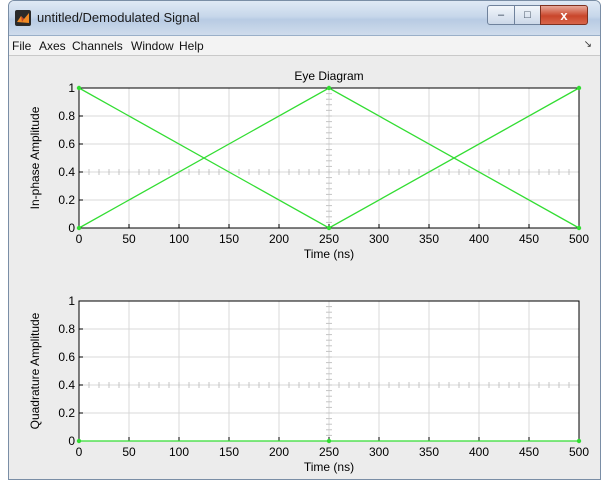 Image resolution: width=609 pixels, height=486 pixels. I want to click on close-icon: x, so click(564, 15).